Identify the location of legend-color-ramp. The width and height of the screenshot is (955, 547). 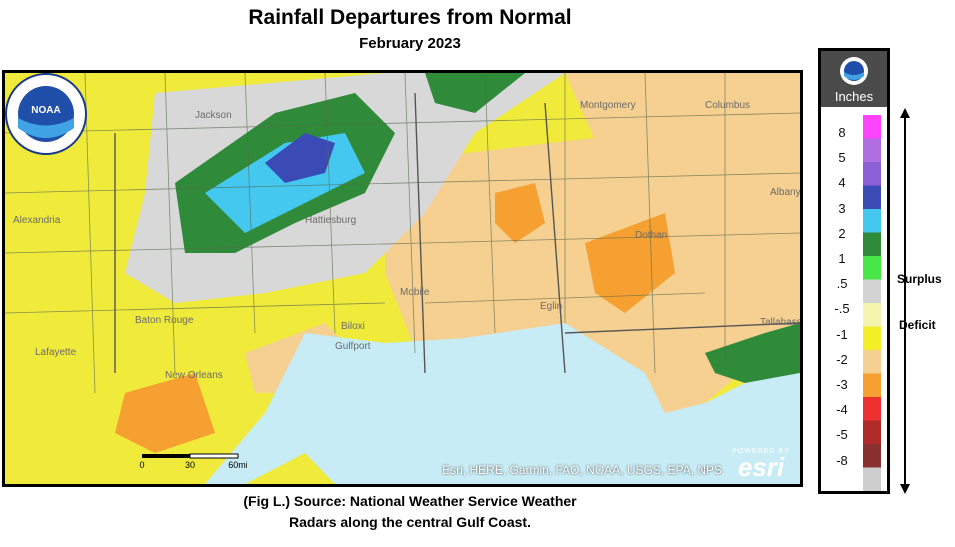
(872, 303).